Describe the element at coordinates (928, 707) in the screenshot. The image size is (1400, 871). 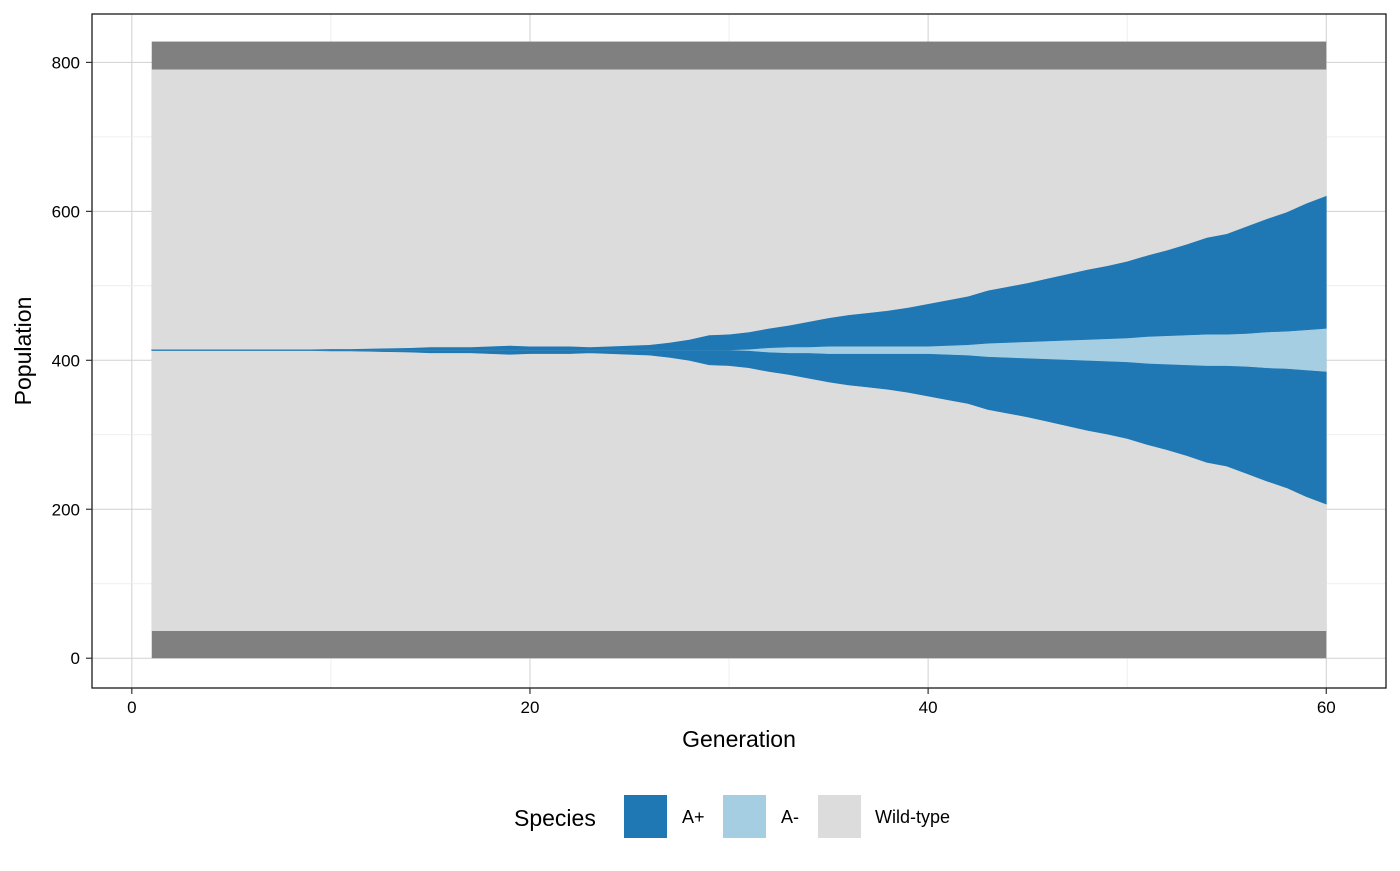
I see `x-tick-label: 40` at that location.